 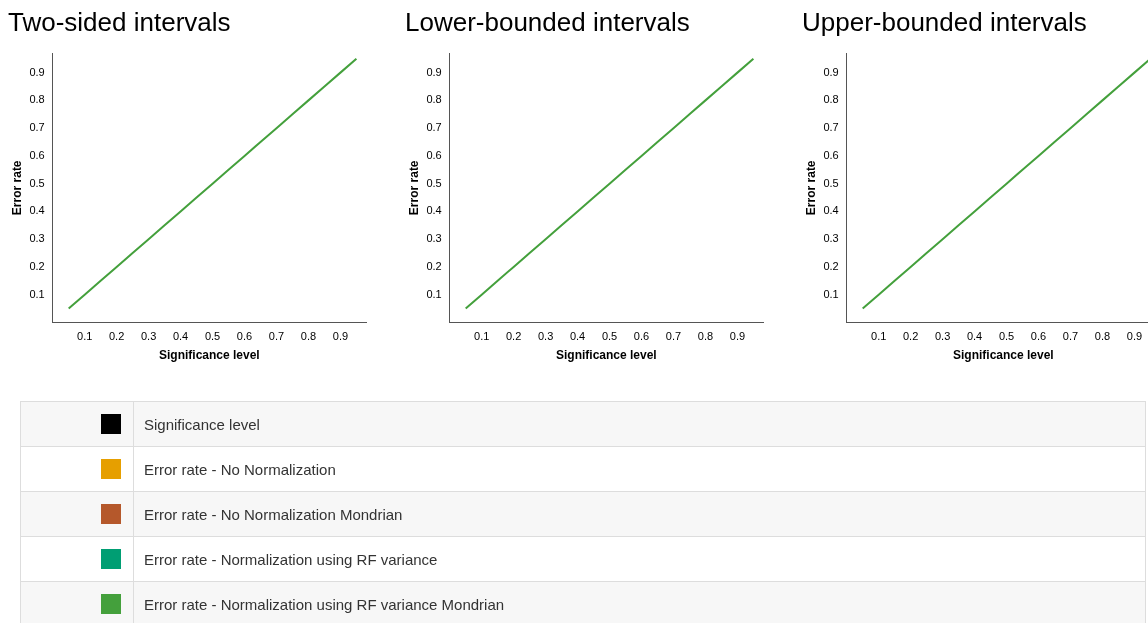 What do you see at coordinates (639, 602) in the screenshot?
I see `legend-label: Error rate - Normalization using RF variance Mondrian` at bounding box center [639, 602].